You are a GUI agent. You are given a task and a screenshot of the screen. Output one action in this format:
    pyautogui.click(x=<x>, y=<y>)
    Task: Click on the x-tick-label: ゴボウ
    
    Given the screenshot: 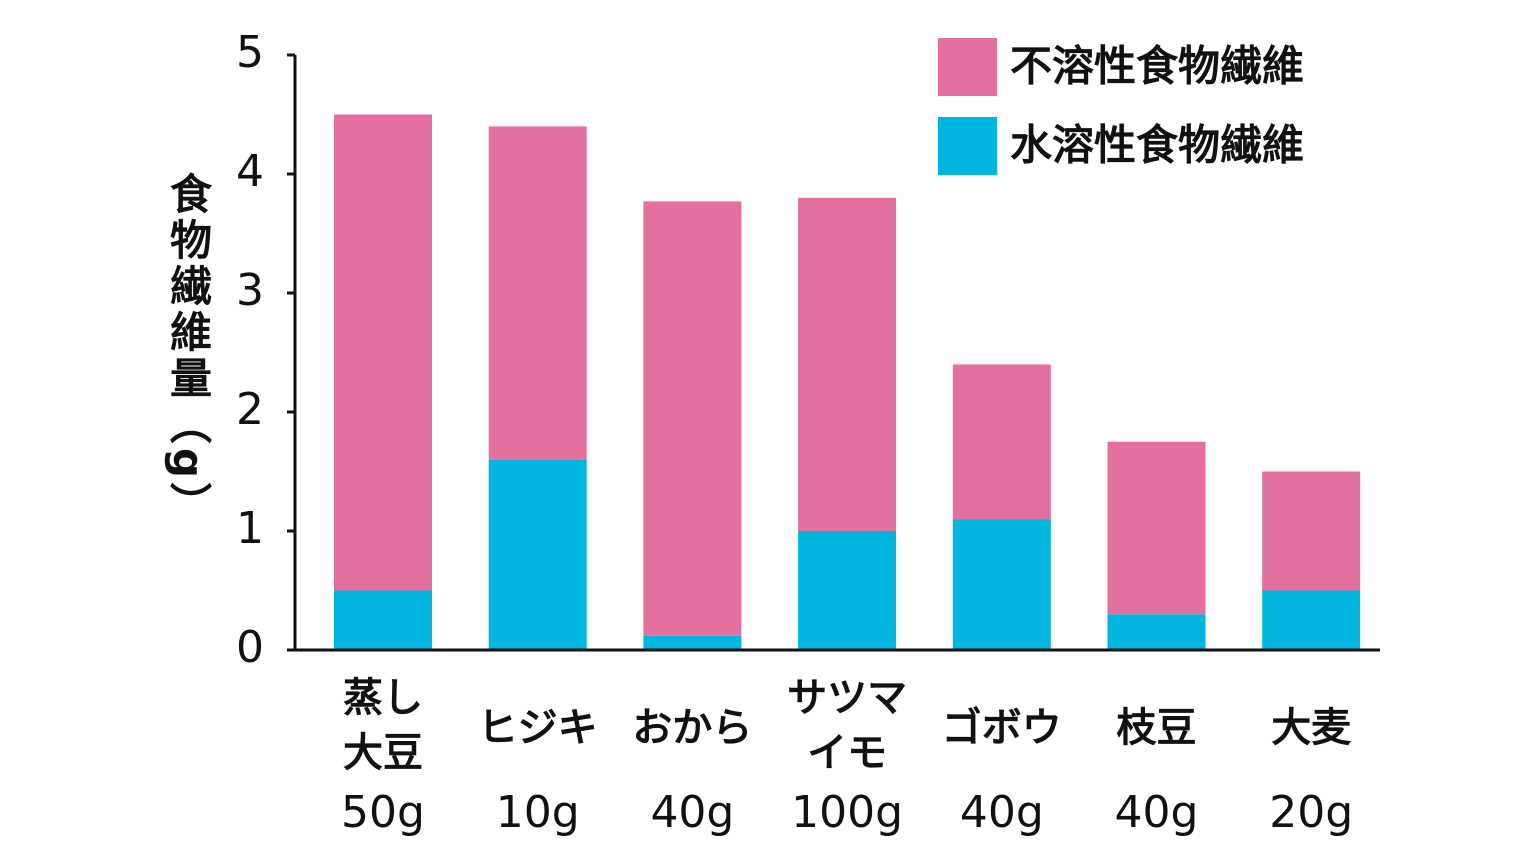 What is the action you would take?
    pyautogui.click(x=1002, y=728)
    